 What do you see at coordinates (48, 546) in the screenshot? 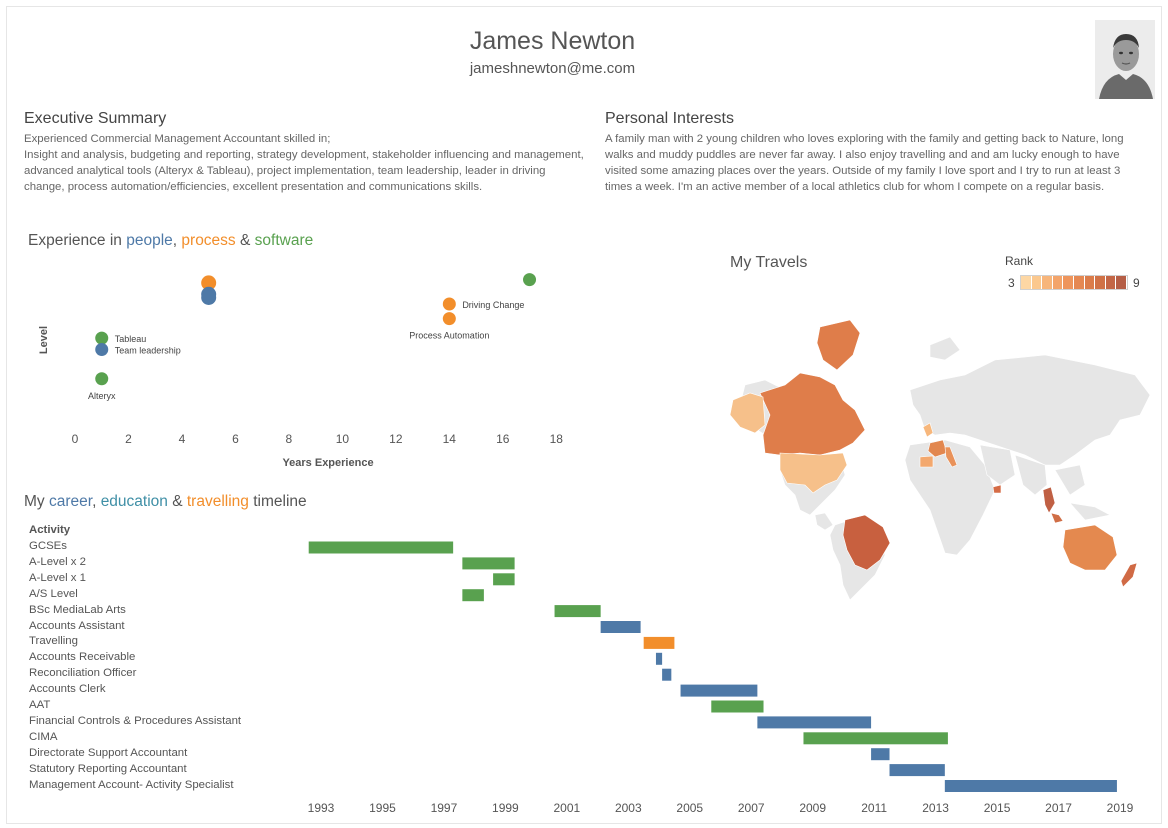
I see `timeline-activity-label: GCSEs` at bounding box center [48, 546].